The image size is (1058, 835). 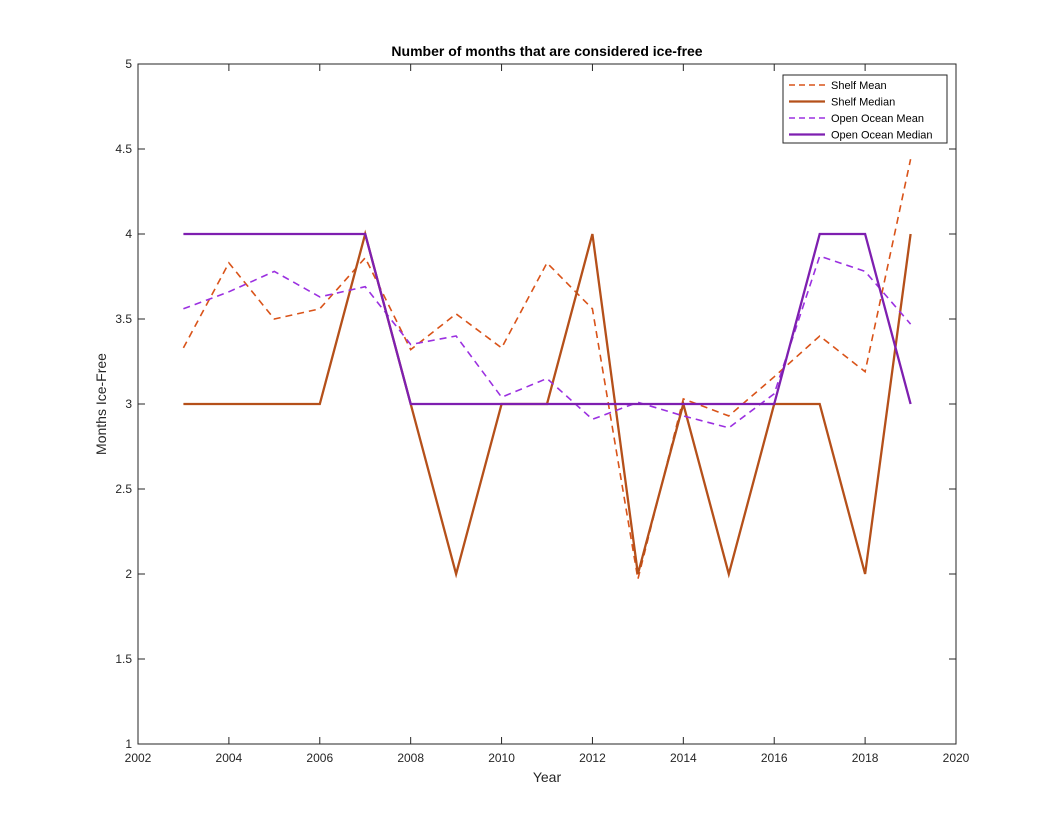 I want to click on legend-box, so click(x=865, y=109).